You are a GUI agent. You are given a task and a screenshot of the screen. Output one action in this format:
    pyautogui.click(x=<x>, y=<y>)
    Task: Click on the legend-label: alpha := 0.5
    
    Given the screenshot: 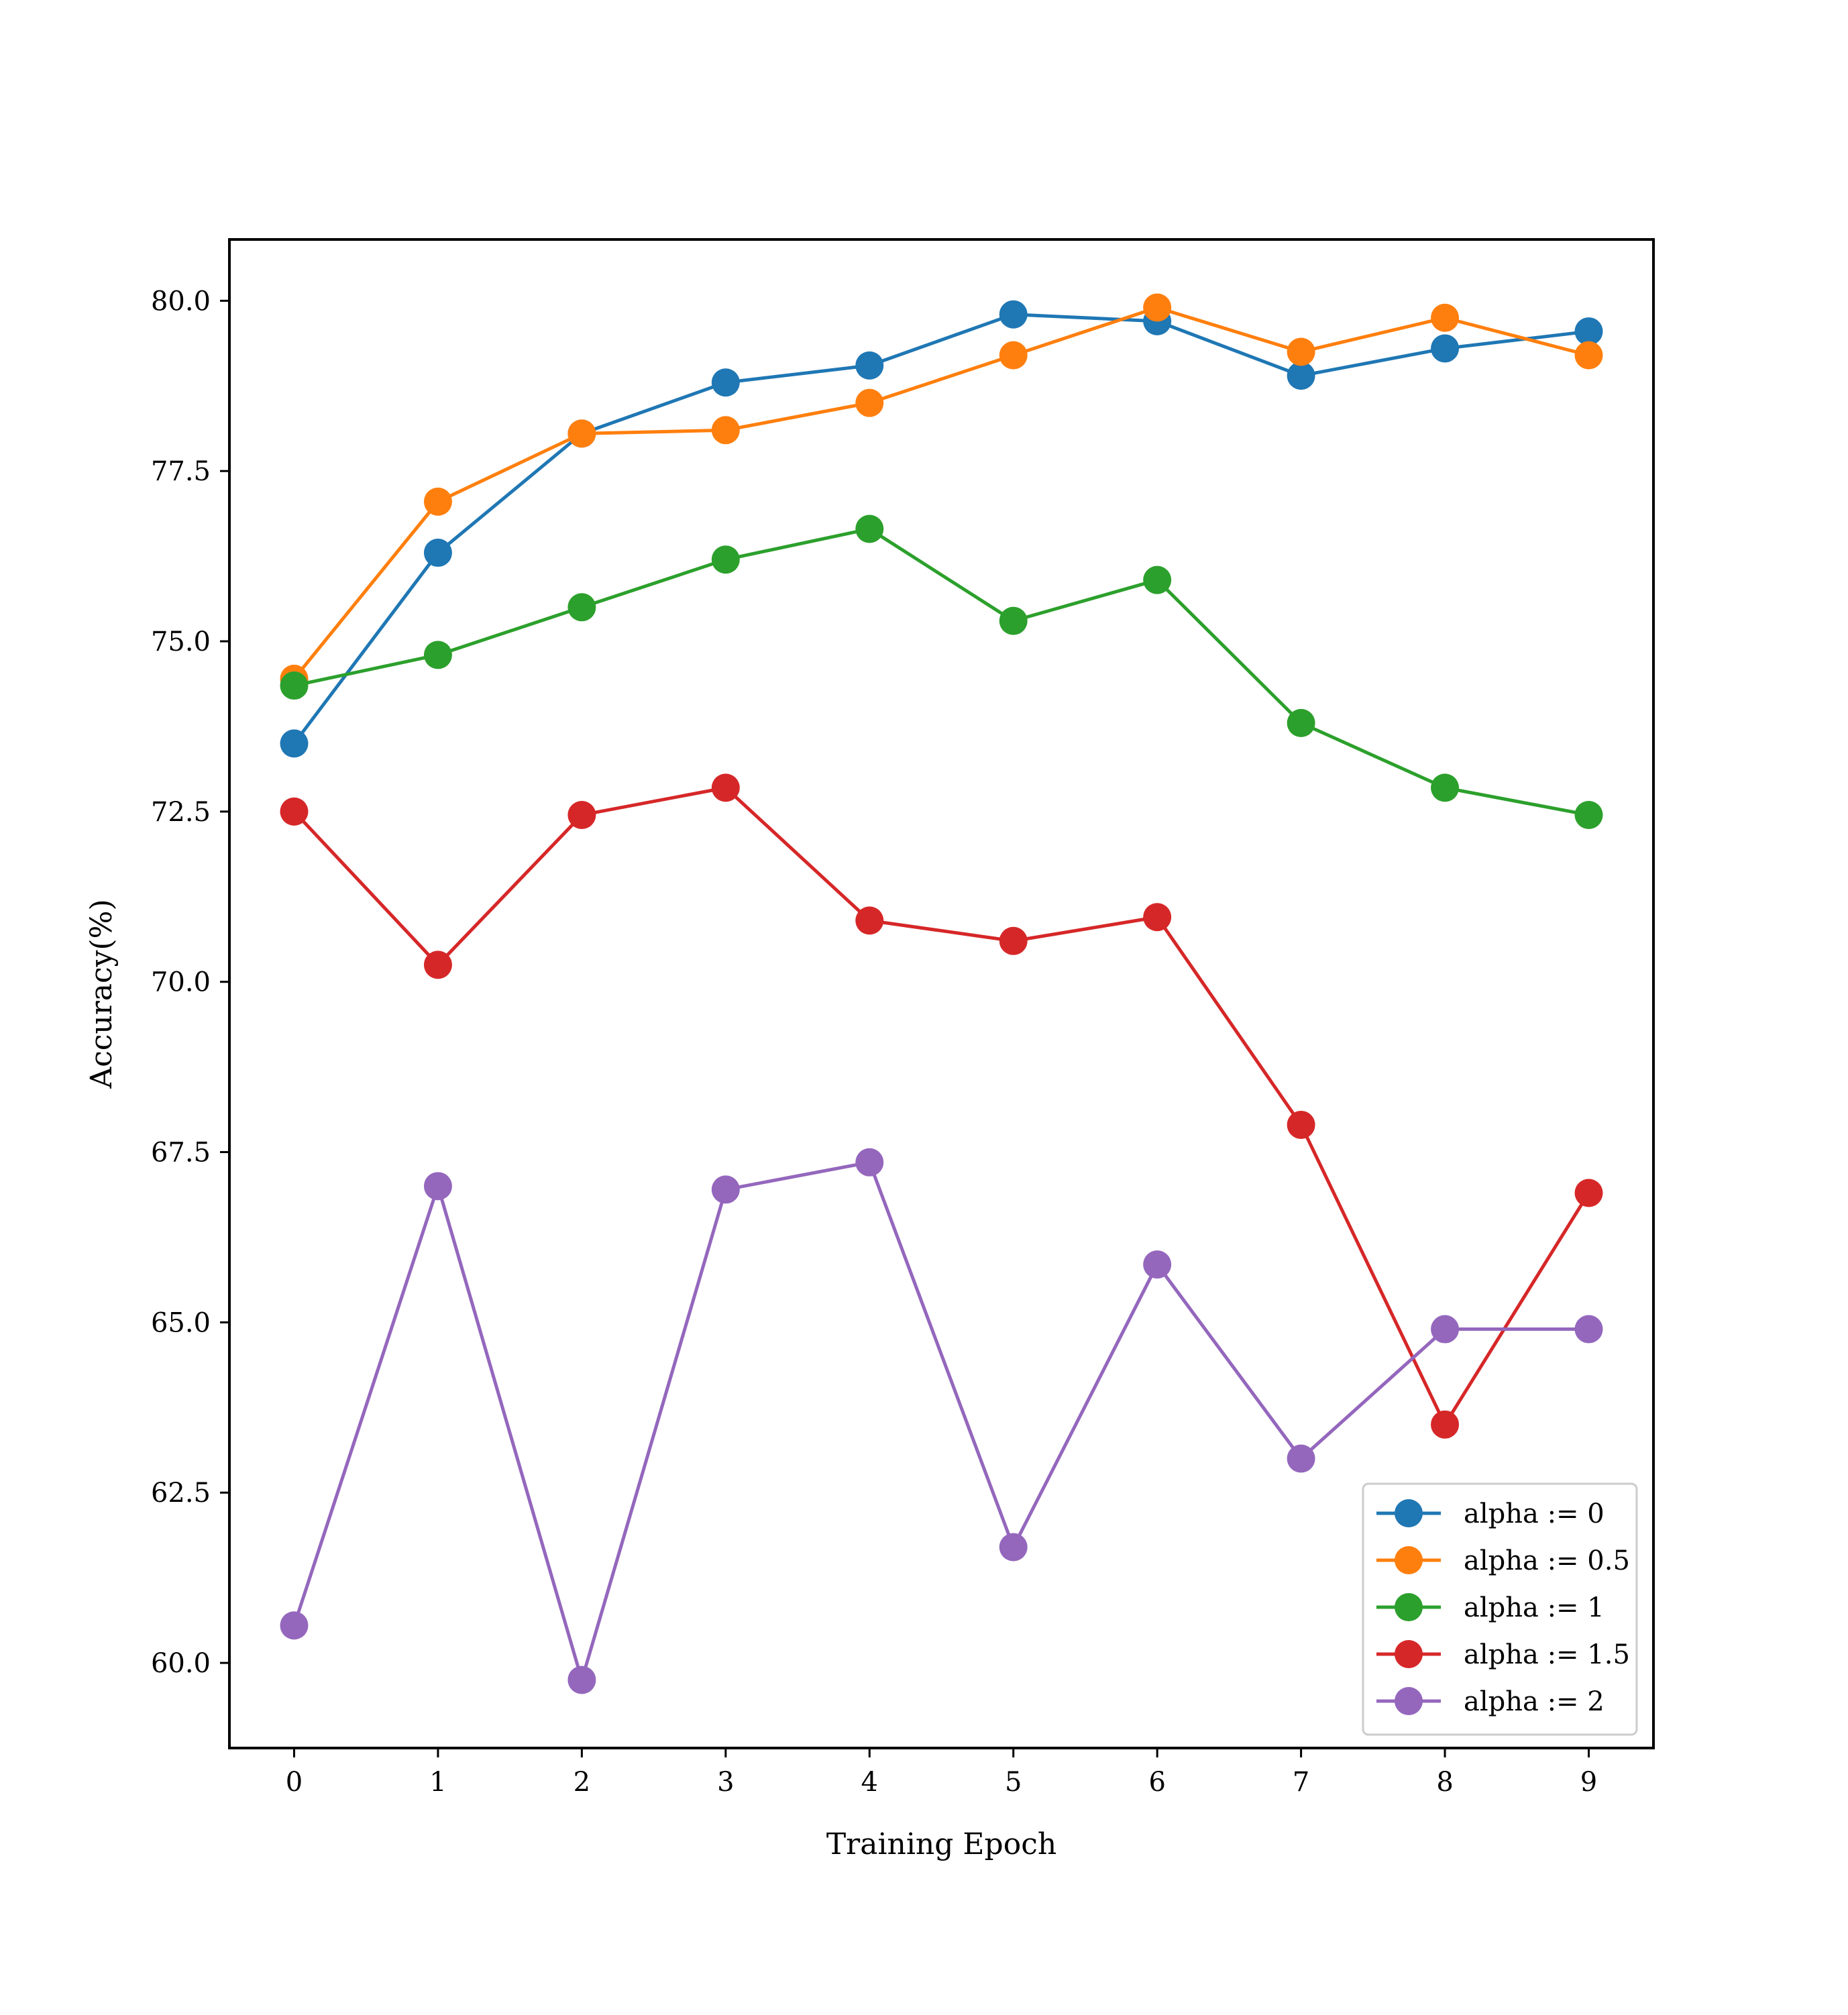 What is the action you would take?
    pyautogui.click(x=1547, y=1560)
    